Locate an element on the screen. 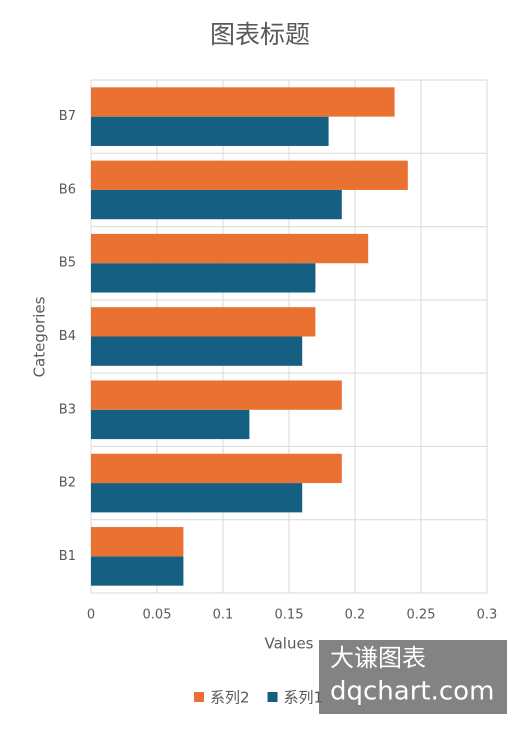 This screenshot has height=729, width=521. y-axis-label: Categories is located at coordinates (40, 336).